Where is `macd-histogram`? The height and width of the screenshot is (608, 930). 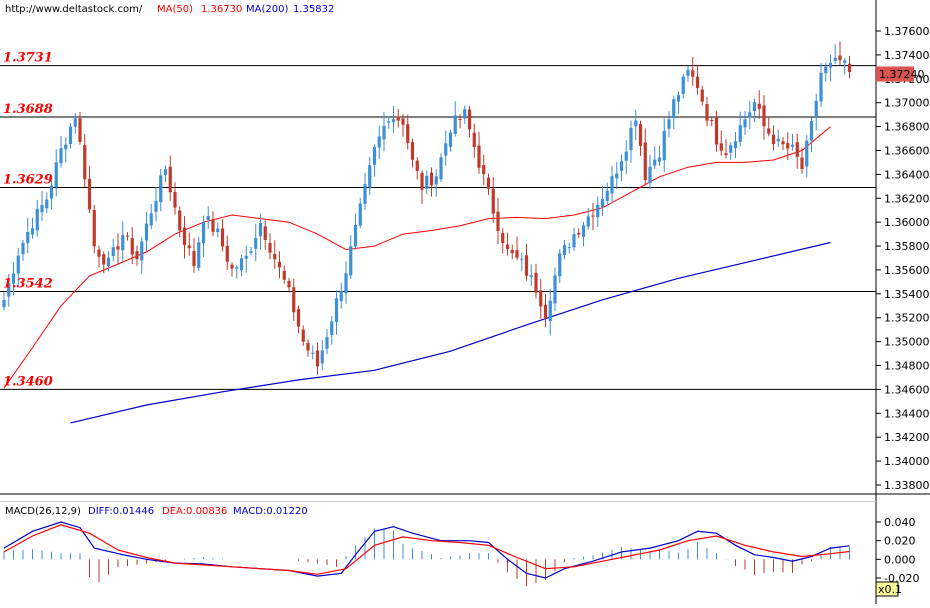
macd-histogram is located at coordinates (426, 557).